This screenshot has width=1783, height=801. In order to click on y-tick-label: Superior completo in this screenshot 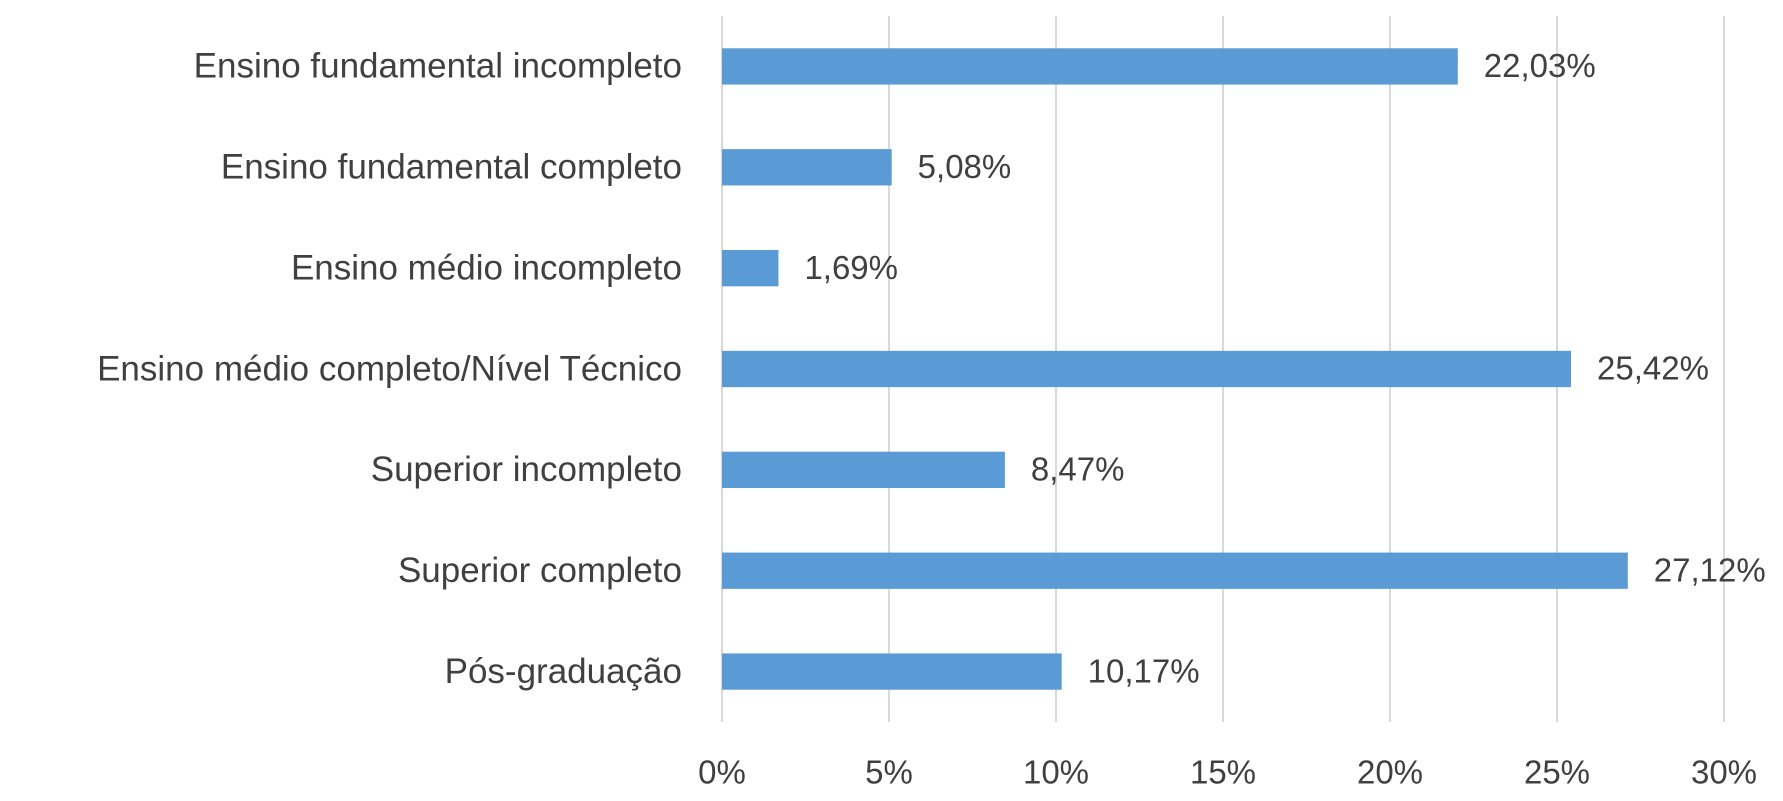, I will do `click(540, 570)`.